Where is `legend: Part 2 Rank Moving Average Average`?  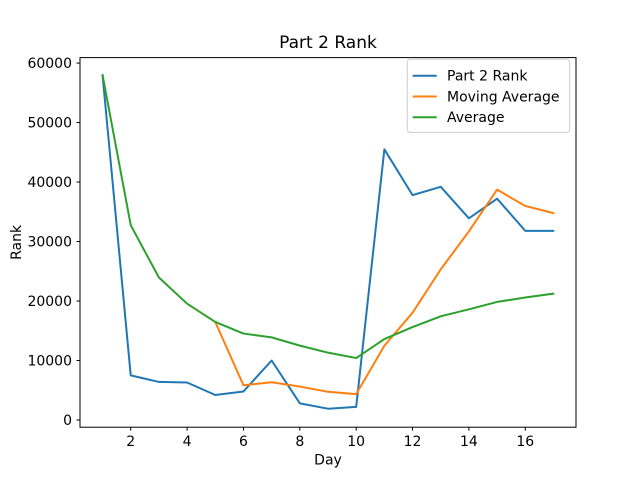 legend: Part 2 Rank Moving Average Average is located at coordinates (488, 95).